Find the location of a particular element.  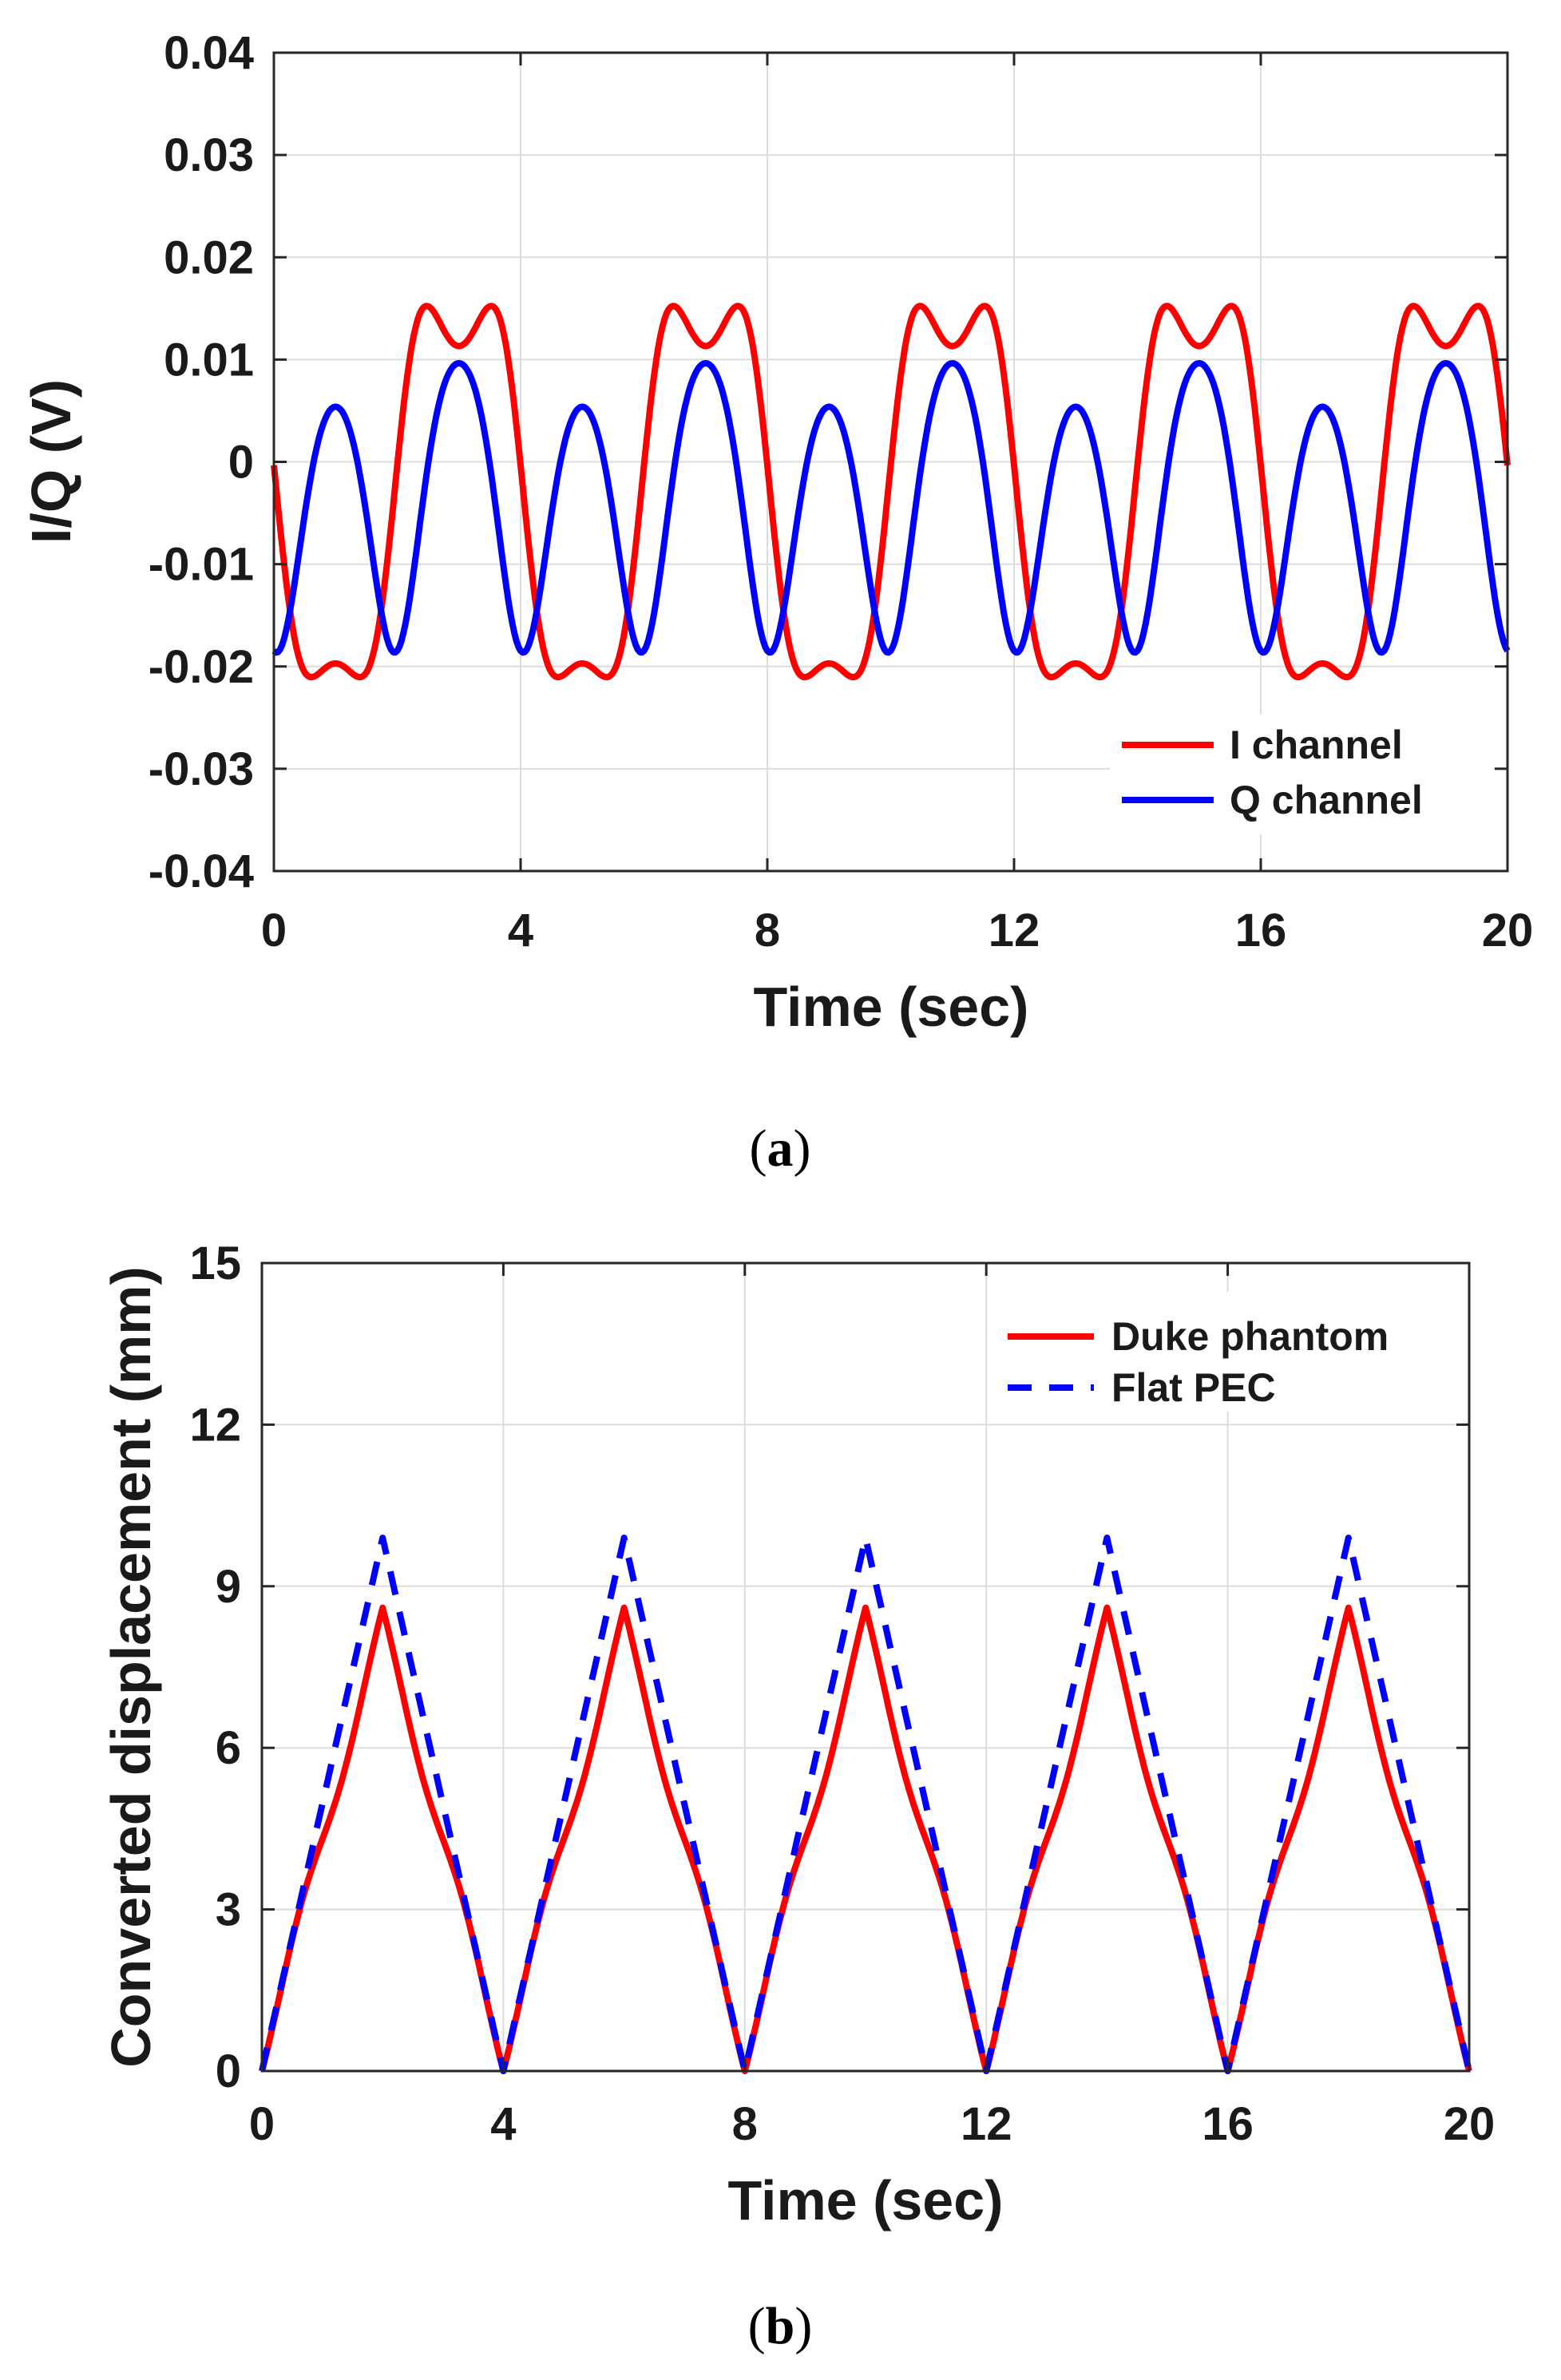

x-axis-label-a: Time (sec) is located at coordinates (891, 1007).